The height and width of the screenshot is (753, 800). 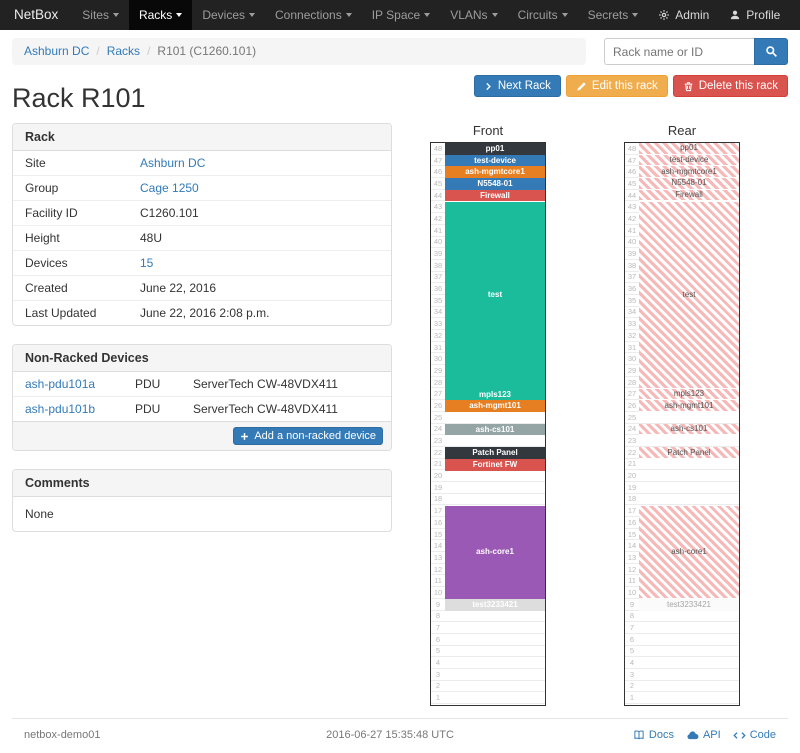 What do you see at coordinates (689, 406) in the screenshot?
I see `device-rear-ash-mgmt101: ash-mgmt101` at bounding box center [689, 406].